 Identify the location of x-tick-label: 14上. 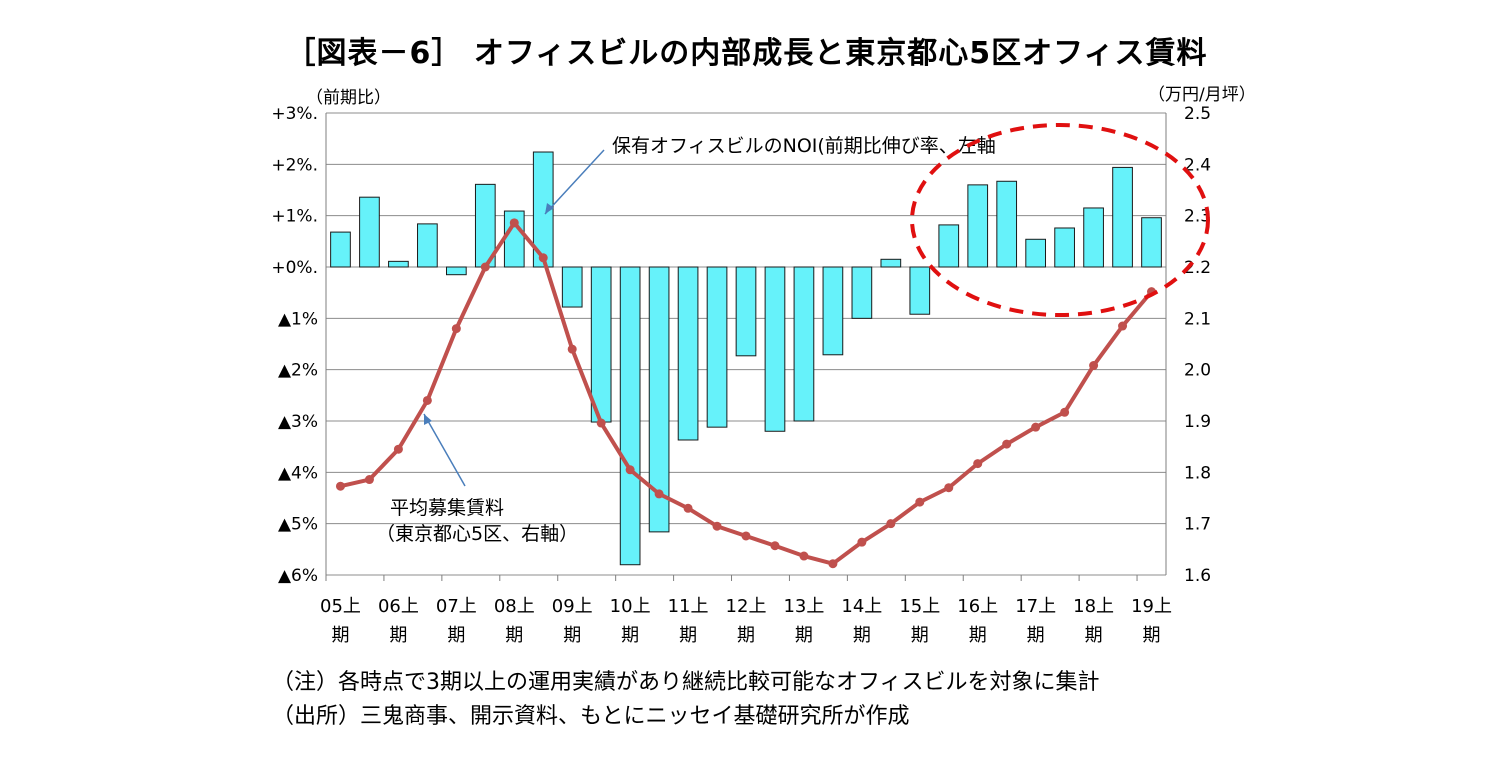
(861, 606).